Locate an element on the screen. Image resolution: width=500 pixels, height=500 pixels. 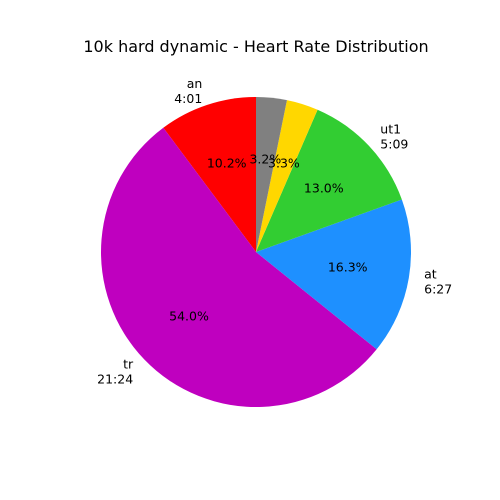
slice-time: 5:09 is located at coordinates (394, 143).